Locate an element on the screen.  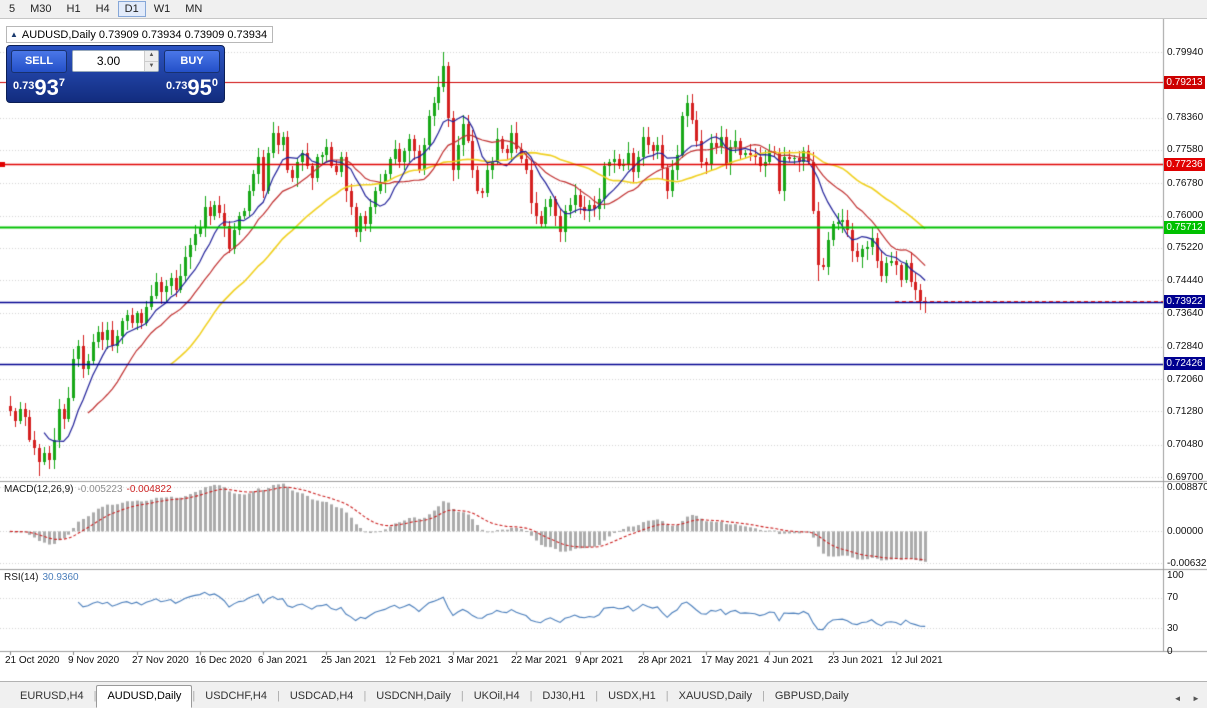
chart-tab-usdcnh-daily: USDCNH,Daily is located at coordinates (413, 696).